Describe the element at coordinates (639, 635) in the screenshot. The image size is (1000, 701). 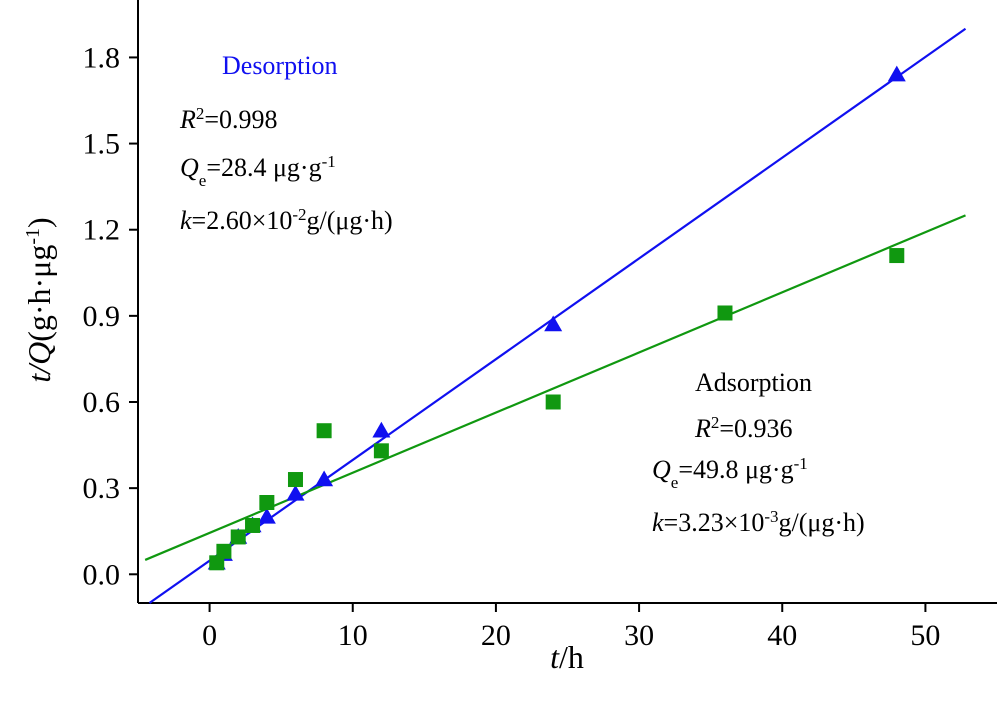
I see `x-tick-label: 30` at that location.